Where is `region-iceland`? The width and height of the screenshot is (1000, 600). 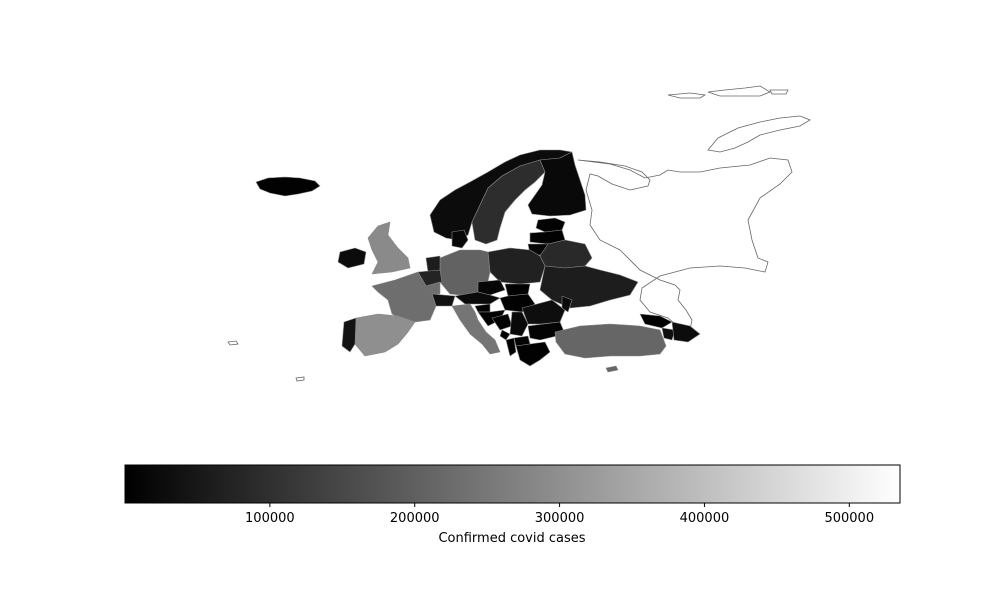 region-iceland is located at coordinates (288, 186).